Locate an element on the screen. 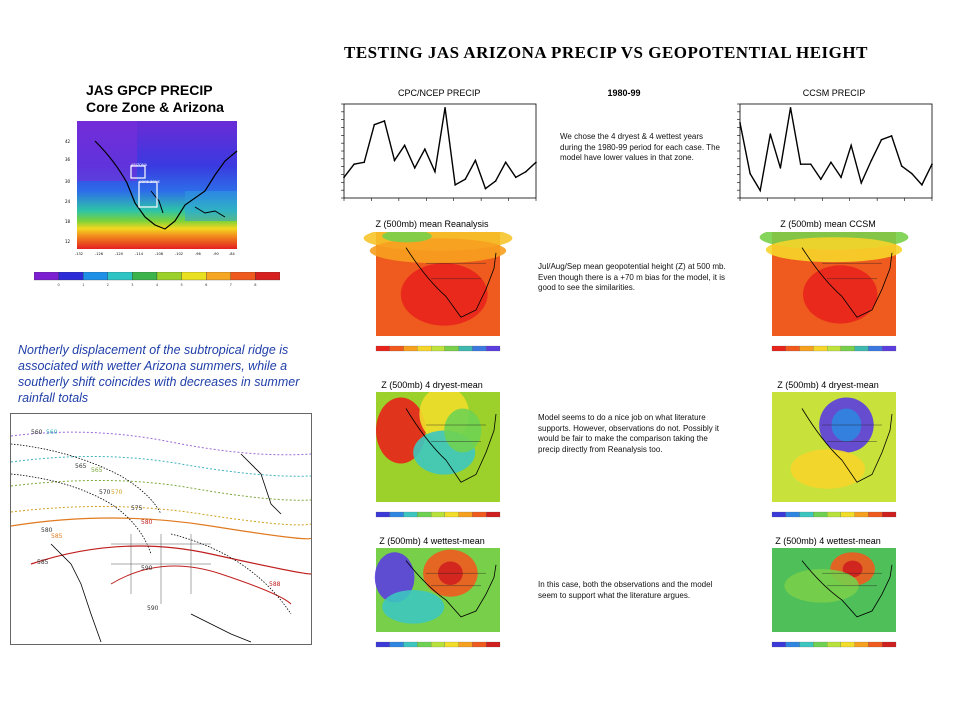 This screenshot has width=960, height=720. map-mean-ccsm is located at coordinates (834, 294).